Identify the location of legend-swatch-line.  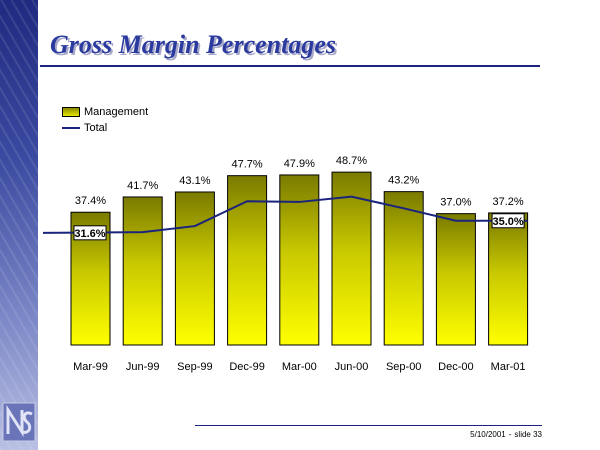
(71, 128).